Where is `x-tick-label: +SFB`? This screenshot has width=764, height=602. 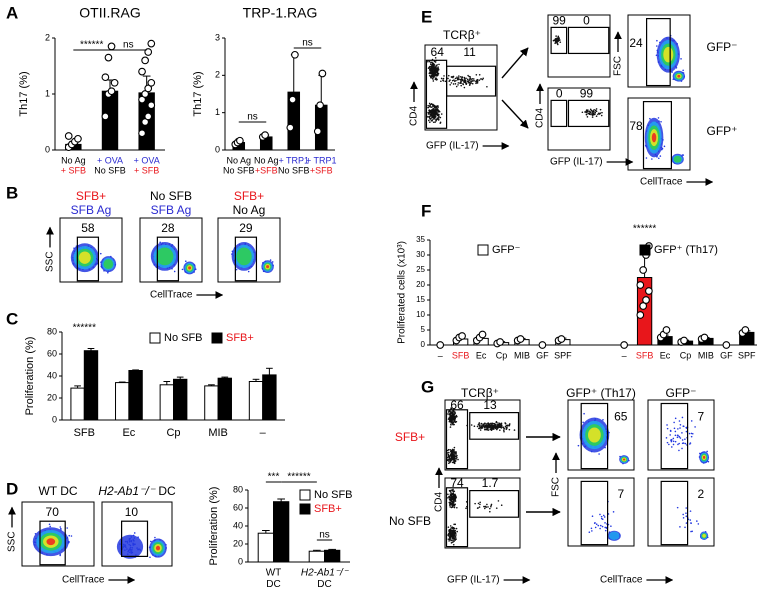 x-tick-label: +SFB is located at coordinates (266, 171).